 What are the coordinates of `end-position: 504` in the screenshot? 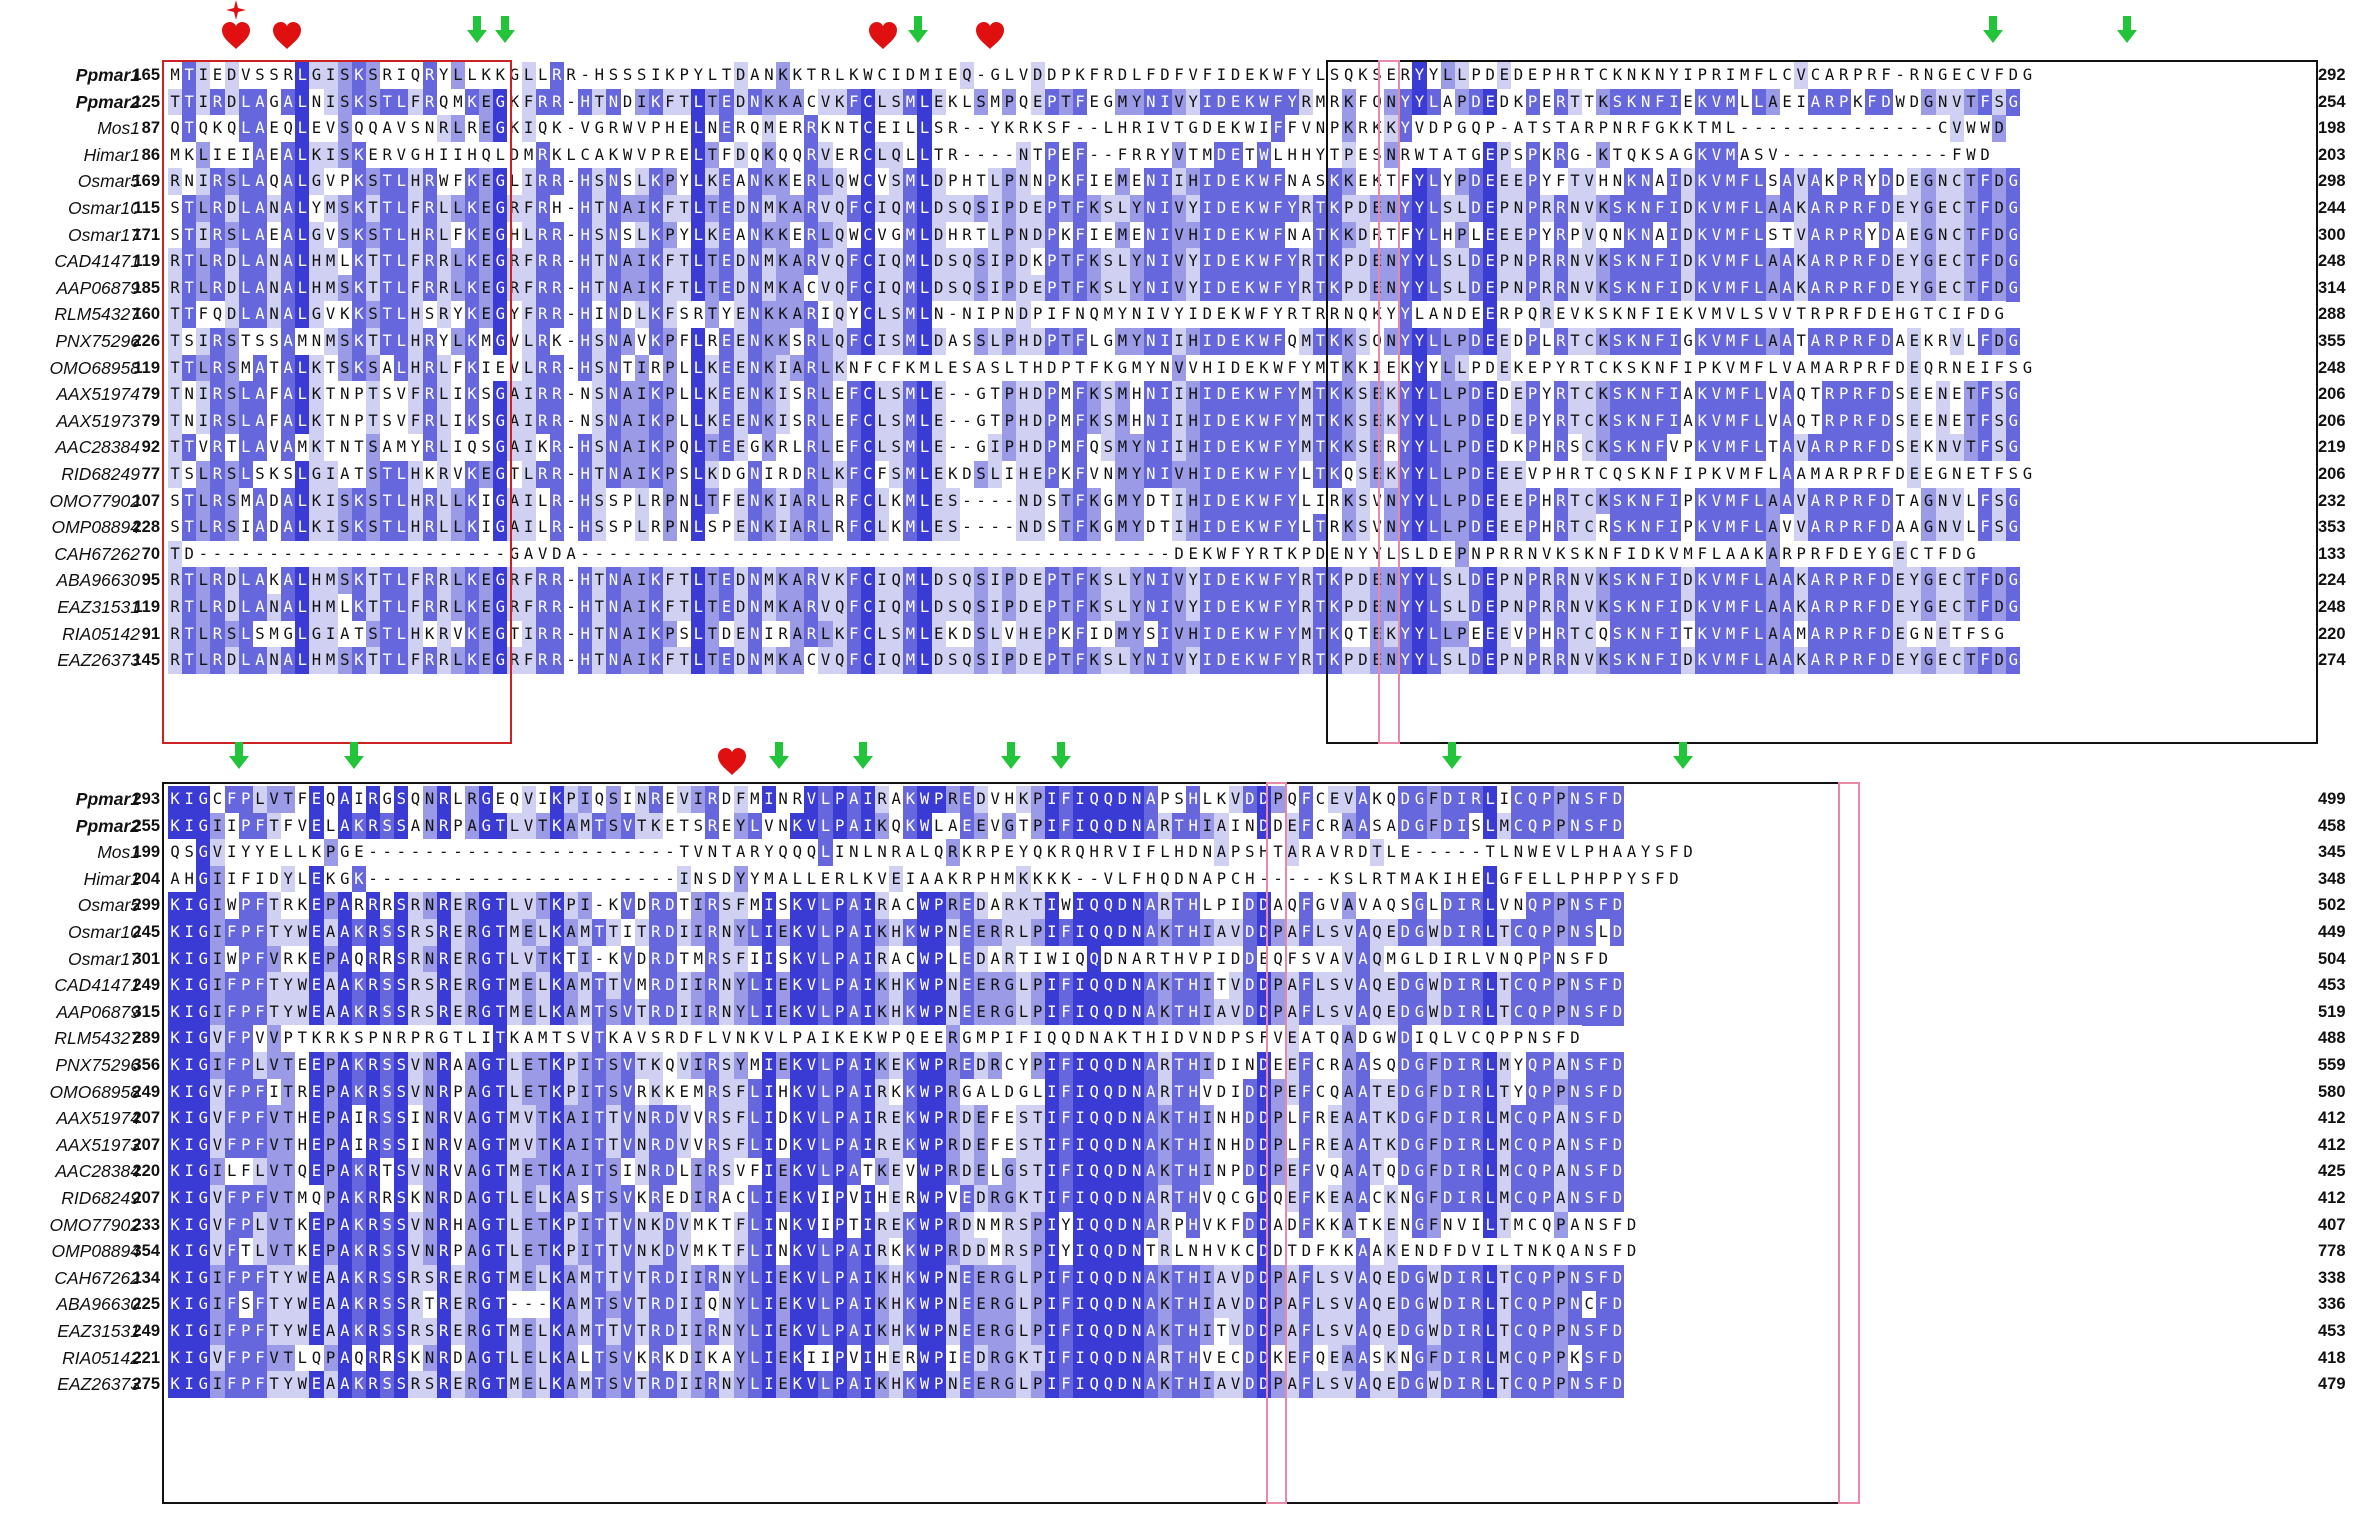 It's located at (2332, 958).